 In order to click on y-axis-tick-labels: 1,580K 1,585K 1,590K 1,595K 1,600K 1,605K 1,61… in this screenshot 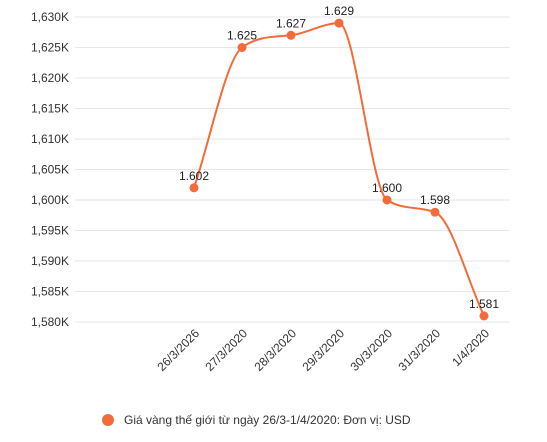, I will do `click(50, 169)`.